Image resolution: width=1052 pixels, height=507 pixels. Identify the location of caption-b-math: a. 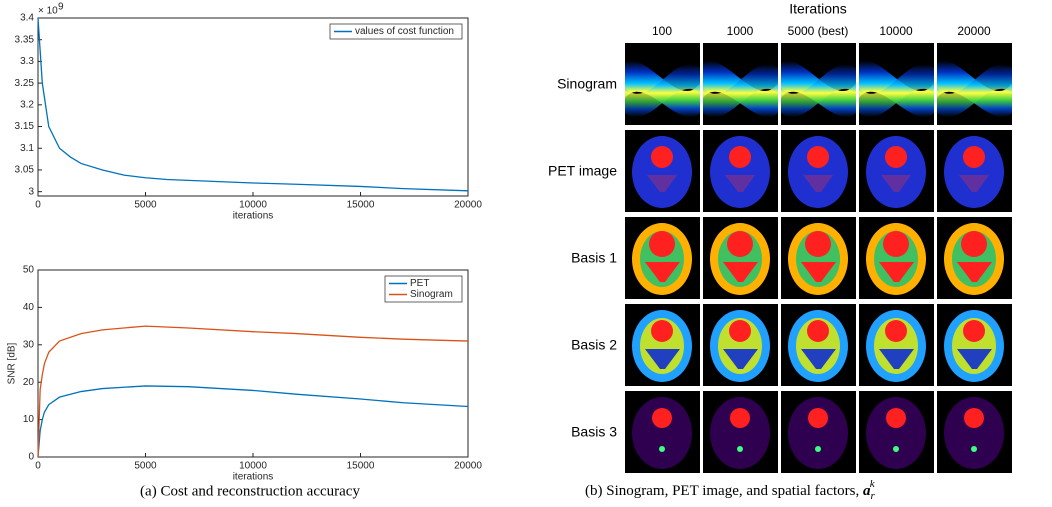
(867, 491).